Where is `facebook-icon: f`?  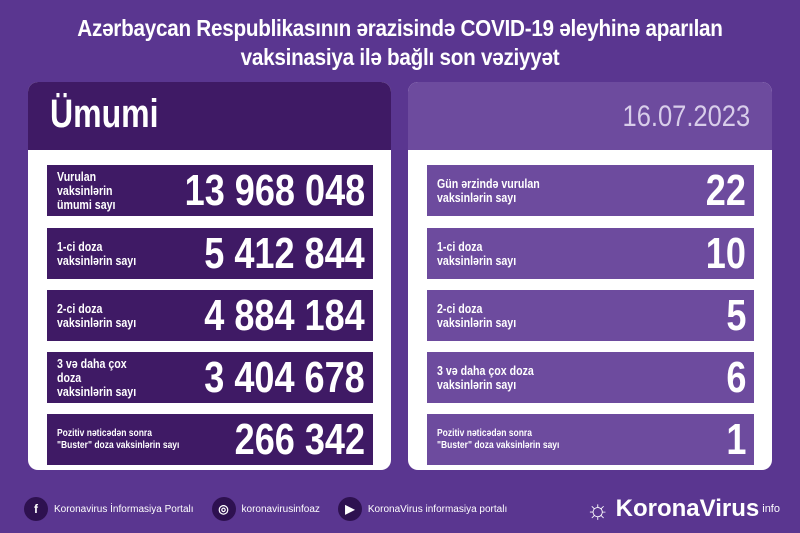 facebook-icon: f is located at coordinates (36, 509).